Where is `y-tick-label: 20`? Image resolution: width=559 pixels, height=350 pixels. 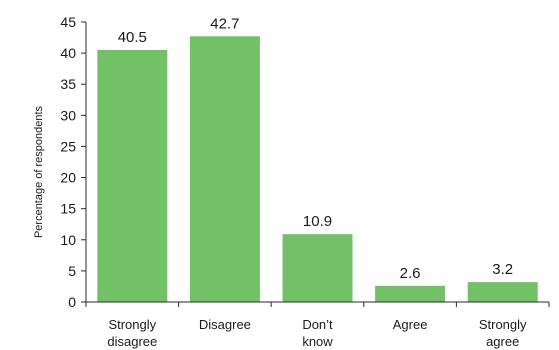 y-tick-label: 20 is located at coordinates (68, 178).